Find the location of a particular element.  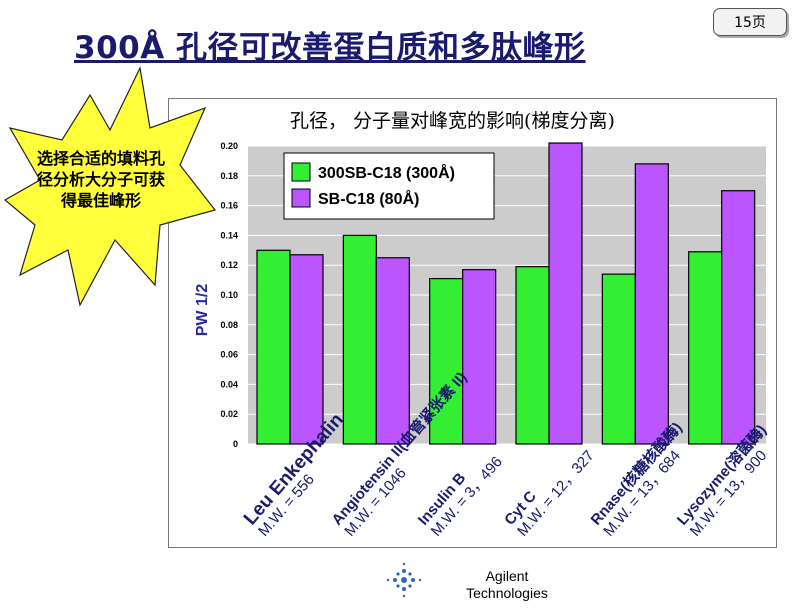

y-tick-label: 0.20 is located at coordinates (229, 146).